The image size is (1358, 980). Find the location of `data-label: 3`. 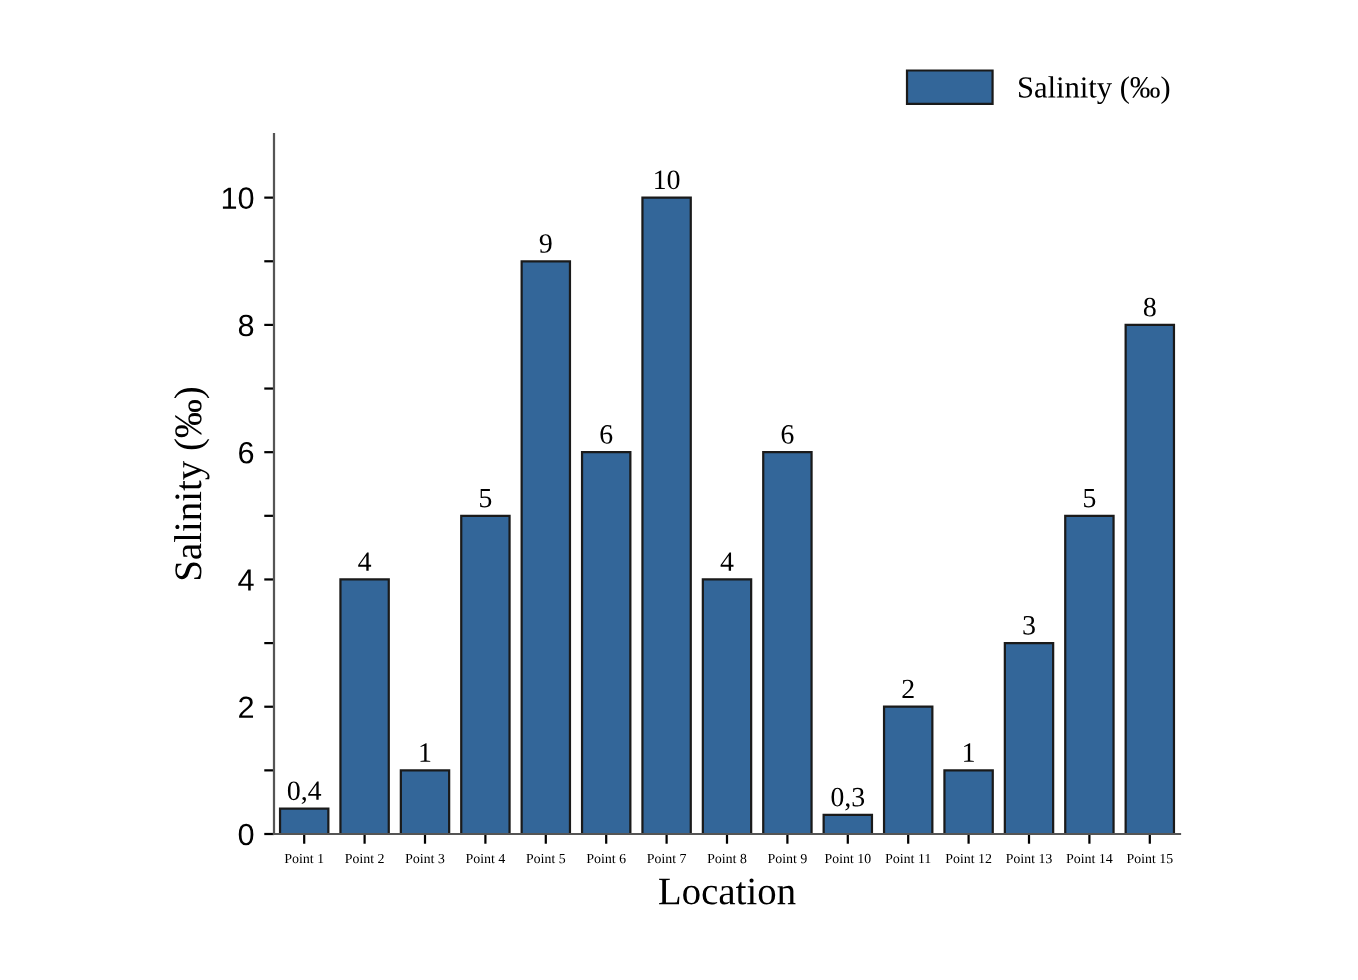

data-label: 3 is located at coordinates (1029, 625).